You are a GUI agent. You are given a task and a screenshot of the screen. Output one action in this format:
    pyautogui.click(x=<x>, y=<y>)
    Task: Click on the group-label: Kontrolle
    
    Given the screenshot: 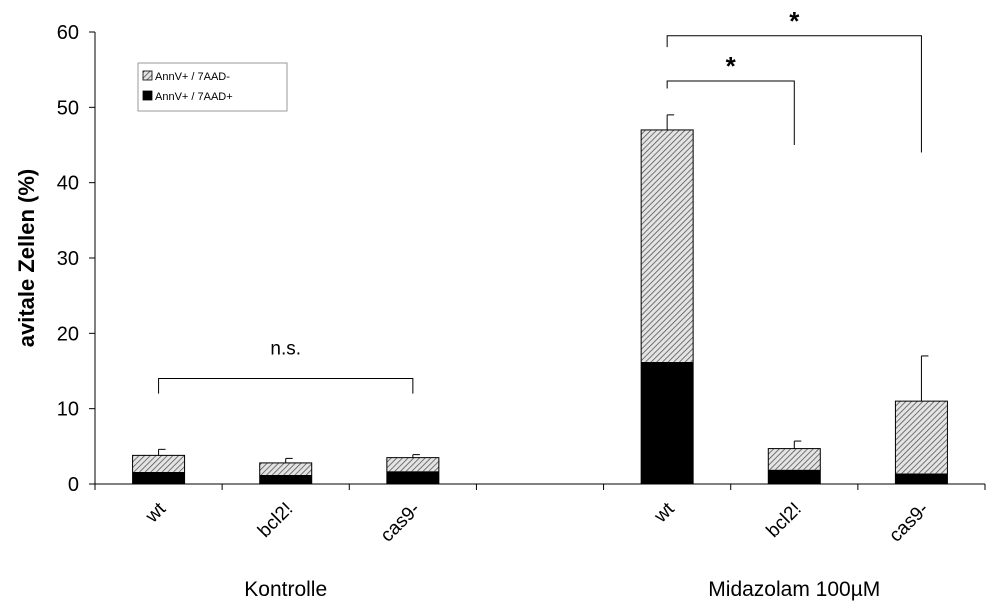 What is the action you would take?
    pyautogui.click(x=285, y=589)
    